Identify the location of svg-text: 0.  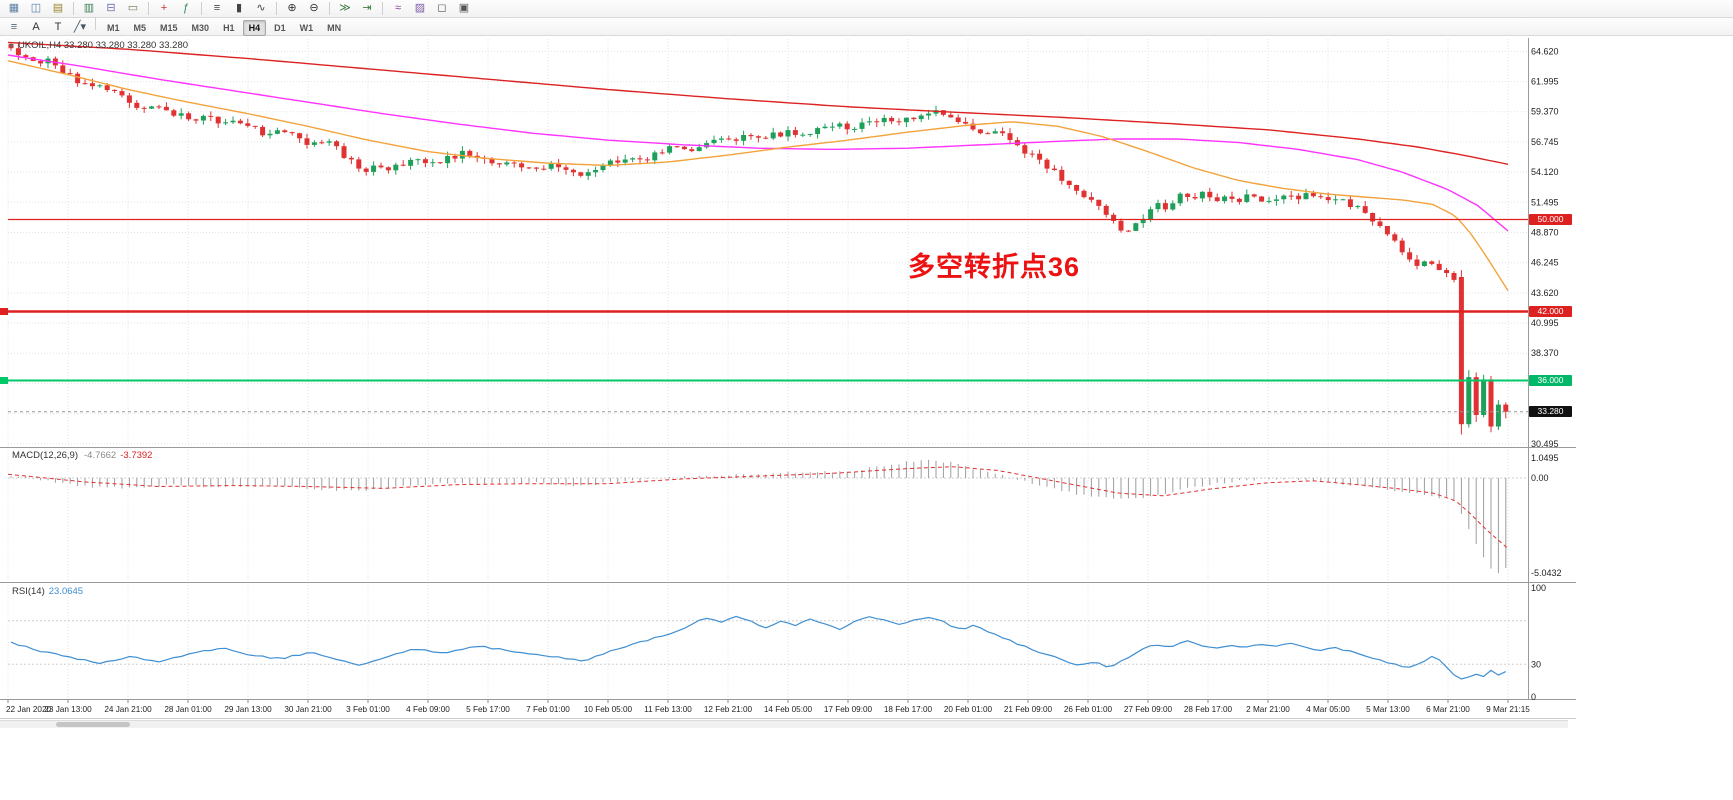
(1533, 697).